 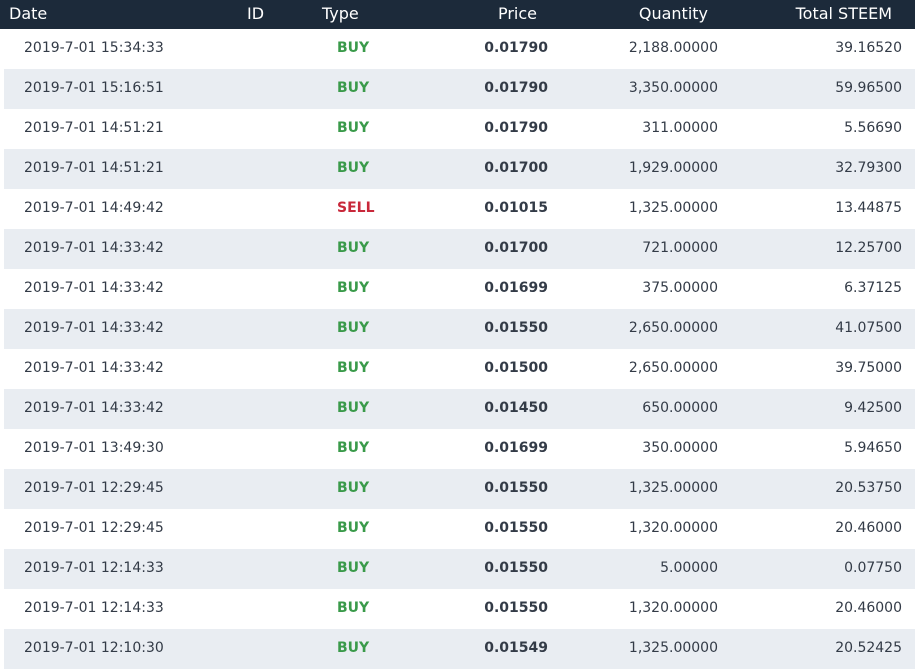 I want to click on cell-total: 5.94650, so click(x=873, y=448).